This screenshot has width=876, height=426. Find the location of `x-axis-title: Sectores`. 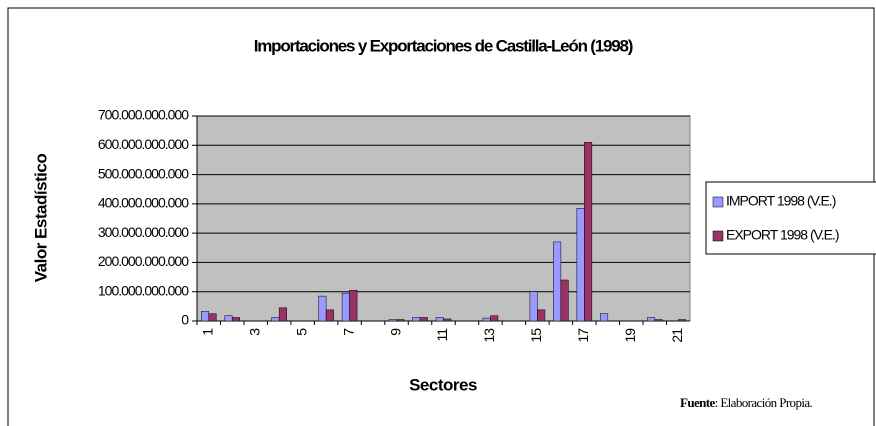

x-axis-title: Sectores is located at coordinates (443, 384).